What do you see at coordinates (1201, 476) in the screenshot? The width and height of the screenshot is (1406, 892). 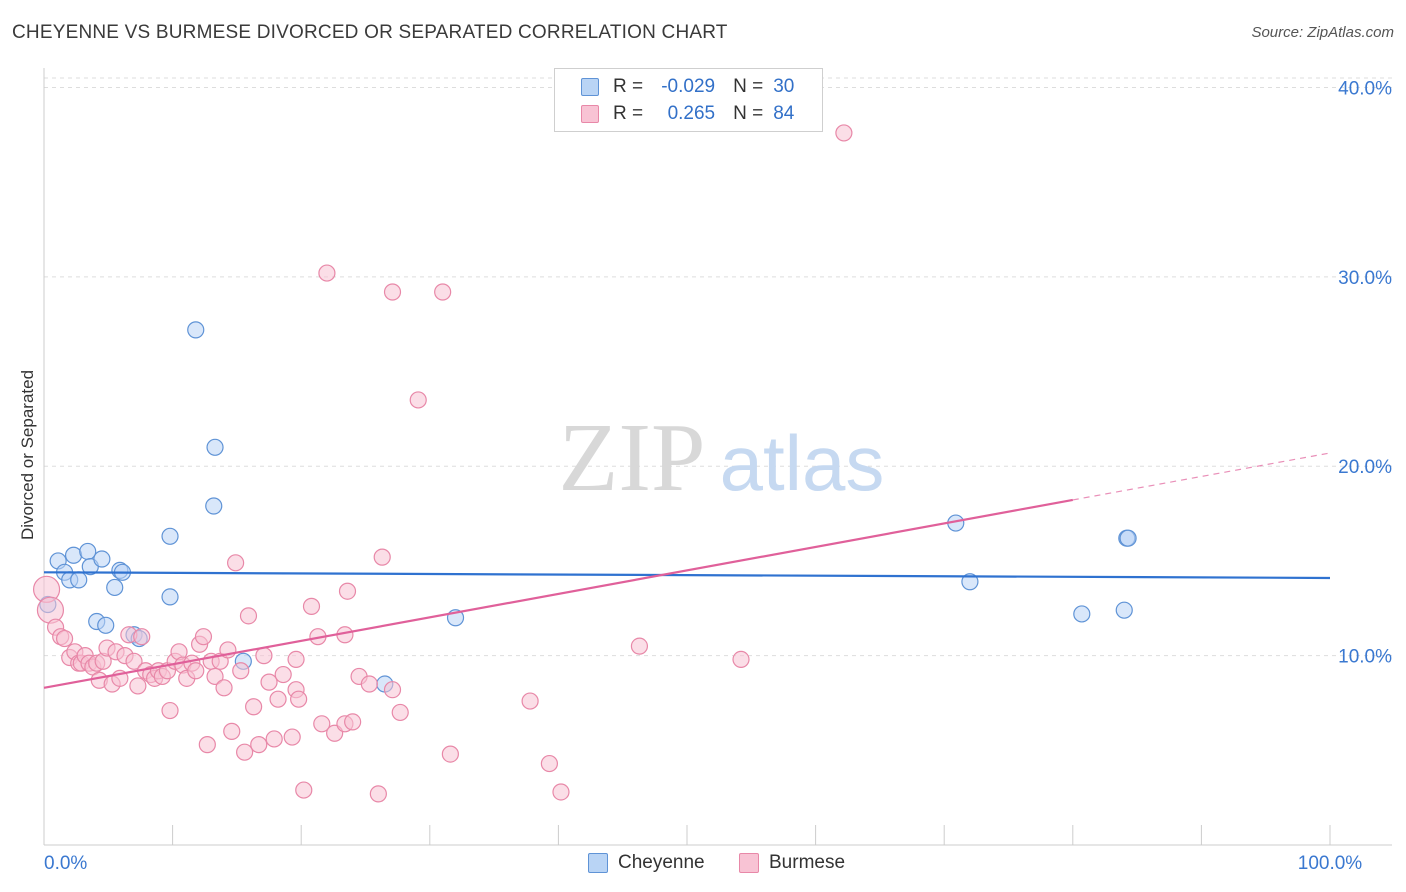 I see `burmese-trend-extension` at bounding box center [1201, 476].